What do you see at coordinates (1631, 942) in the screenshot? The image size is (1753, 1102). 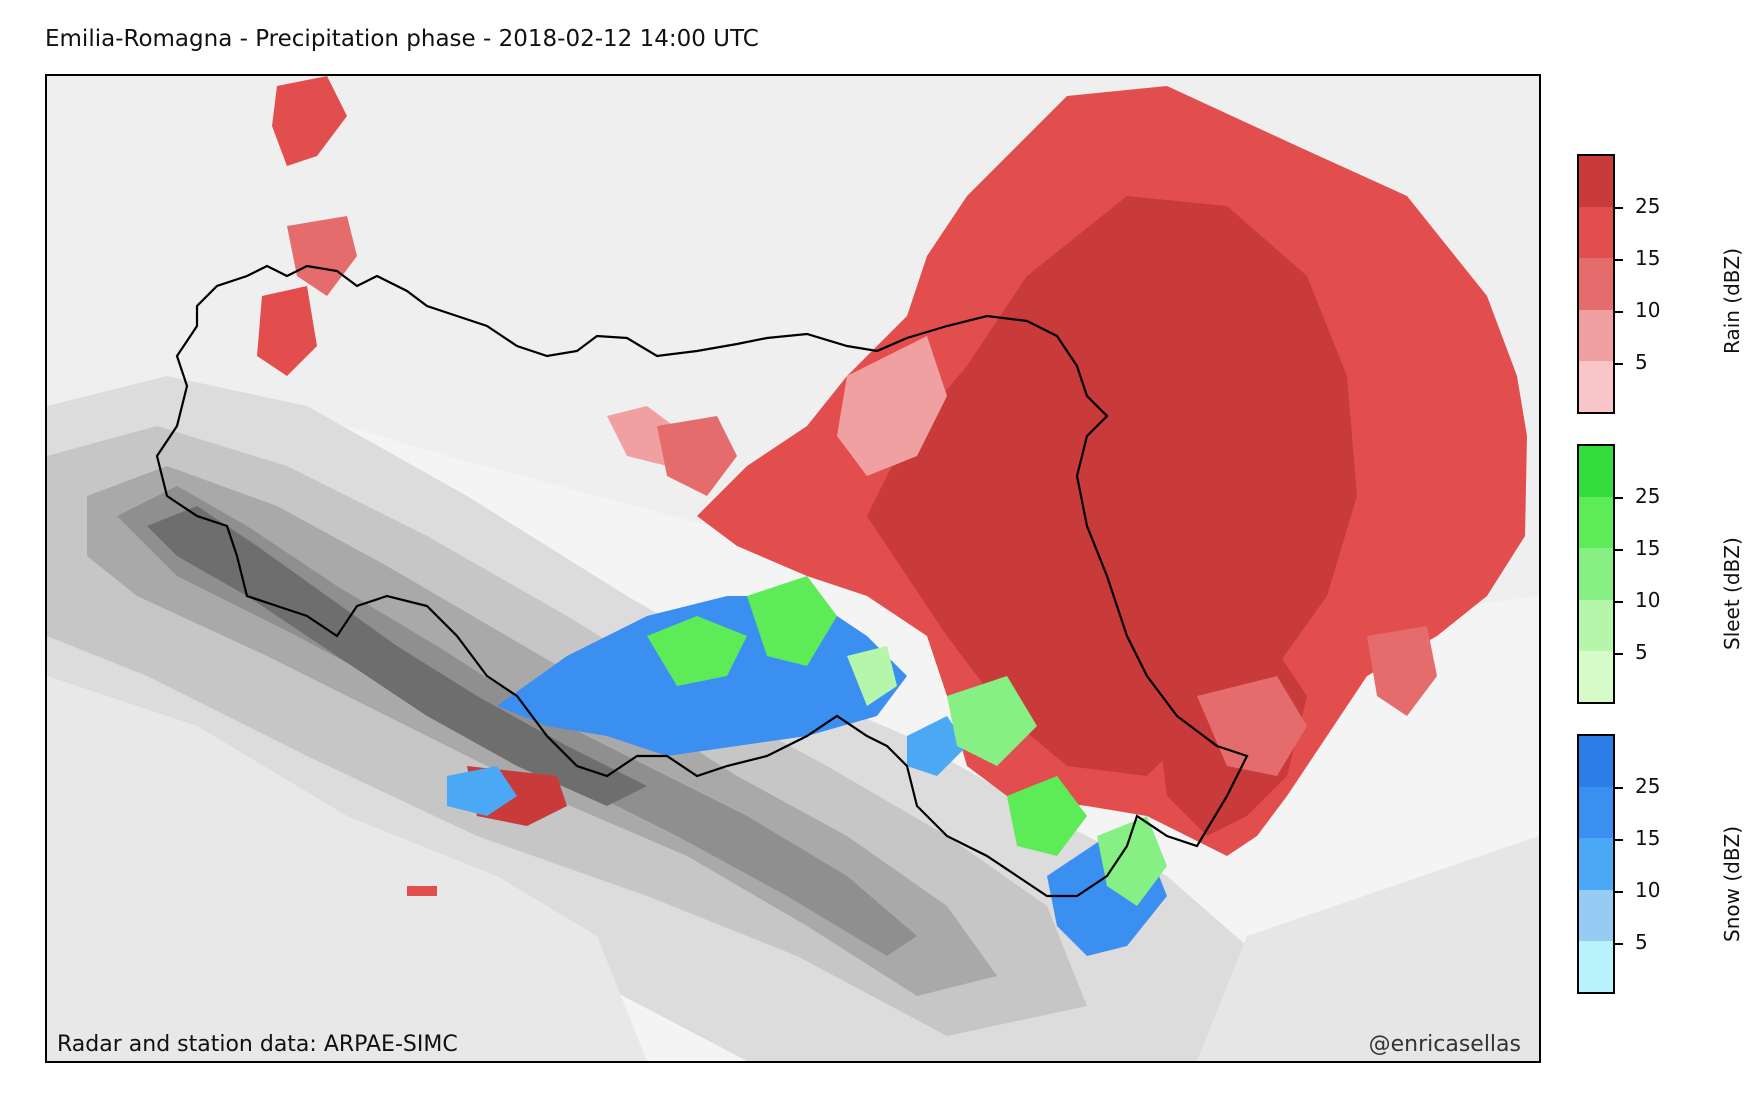 I see `snow-tick-5: 5` at bounding box center [1631, 942].